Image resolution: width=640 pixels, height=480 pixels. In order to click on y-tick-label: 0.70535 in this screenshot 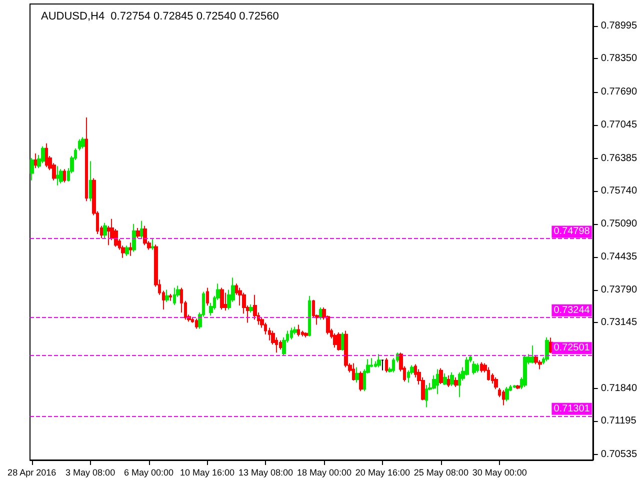, I will do `click(619, 454)`.